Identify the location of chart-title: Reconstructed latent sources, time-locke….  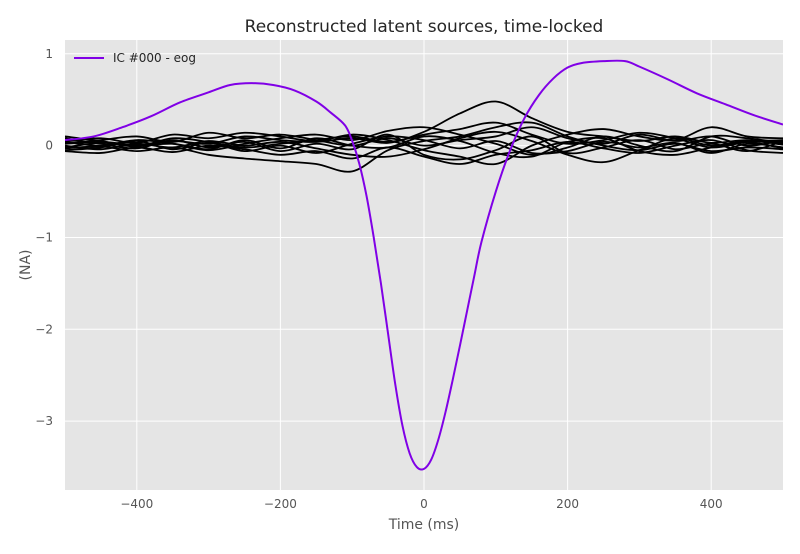
(424, 27).